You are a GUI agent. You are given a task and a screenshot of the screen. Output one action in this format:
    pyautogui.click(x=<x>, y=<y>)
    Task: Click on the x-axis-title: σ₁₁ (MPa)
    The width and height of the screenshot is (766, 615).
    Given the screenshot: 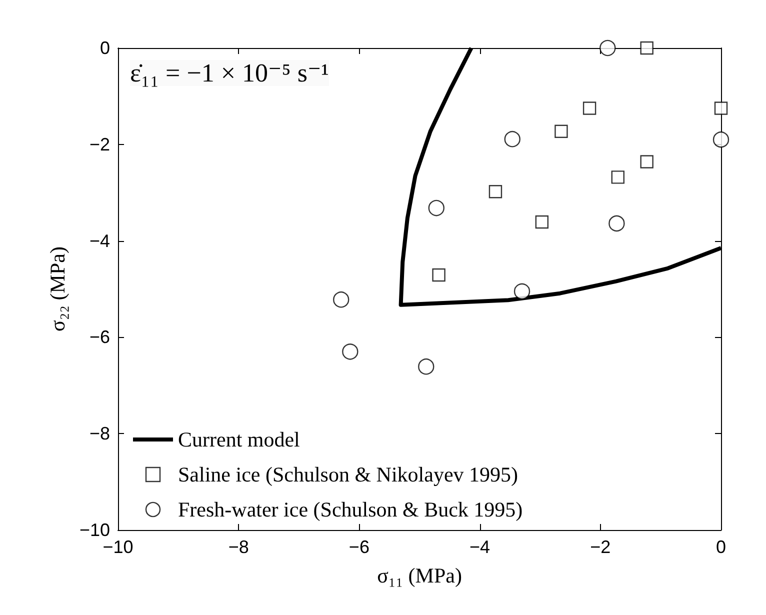 What is the action you would take?
    pyautogui.click(x=419, y=576)
    